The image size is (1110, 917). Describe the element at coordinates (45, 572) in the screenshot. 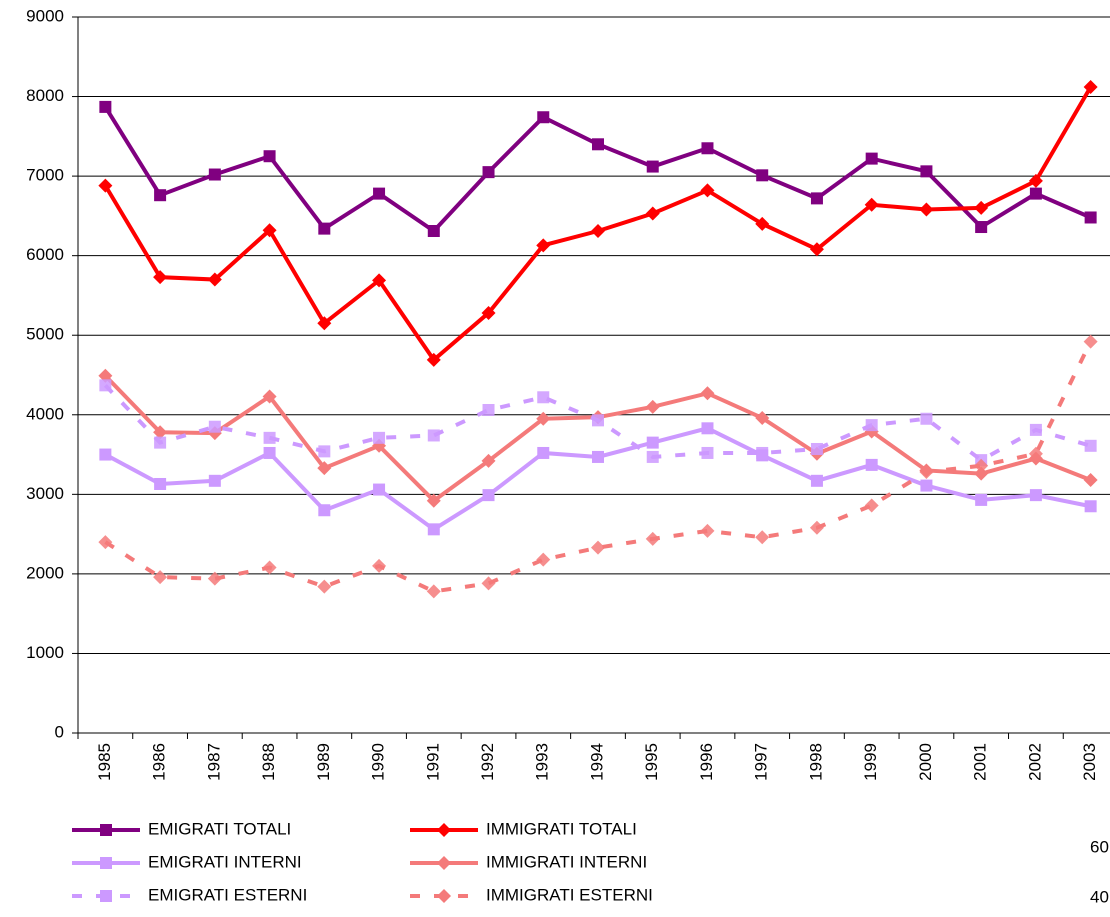

I see `y-tick-label: 2000` at that location.